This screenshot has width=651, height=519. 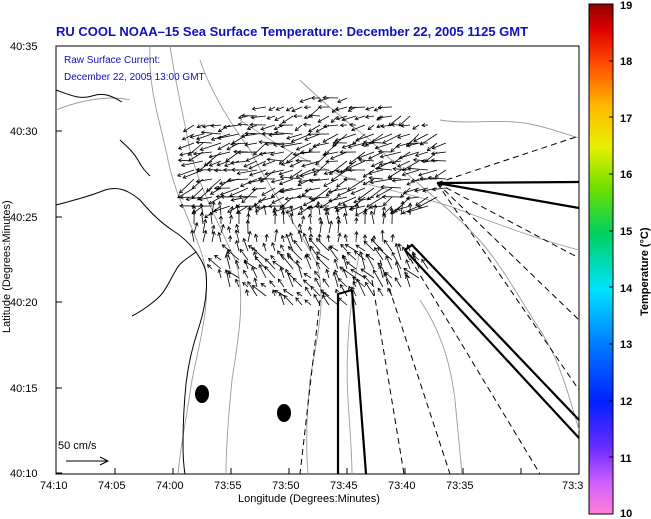 What do you see at coordinates (284, 413) in the screenshot?
I see `station-marker` at bounding box center [284, 413].